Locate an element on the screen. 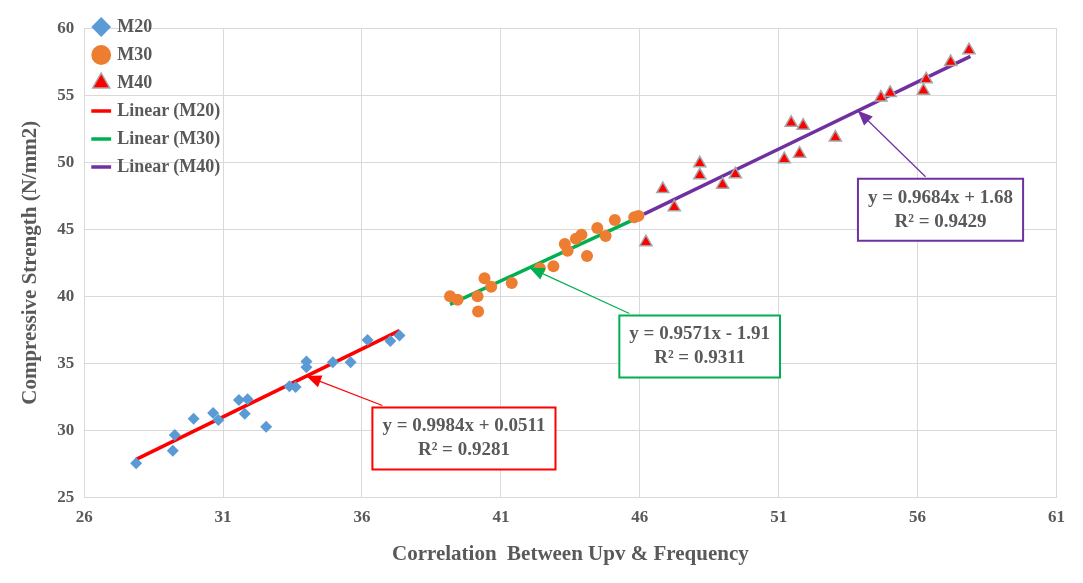 Image resolution: width=1083 pixels, height=583 pixels. x-tick-label: 26 is located at coordinates (84, 516).